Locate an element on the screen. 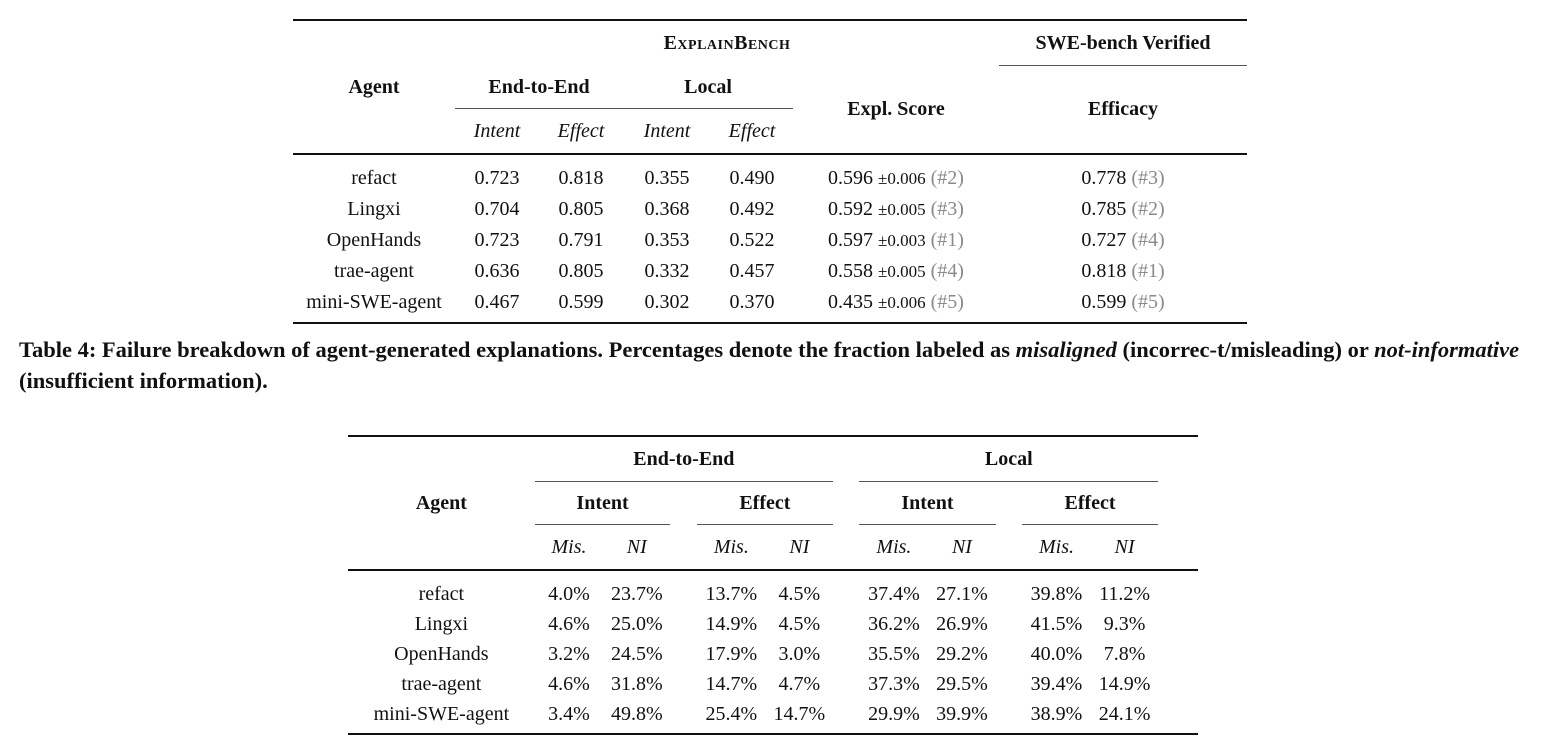 Image resolution: width=1550 pixels, height=747 pixels. header-local-effect: Effect is located at coordinates (752, 130).